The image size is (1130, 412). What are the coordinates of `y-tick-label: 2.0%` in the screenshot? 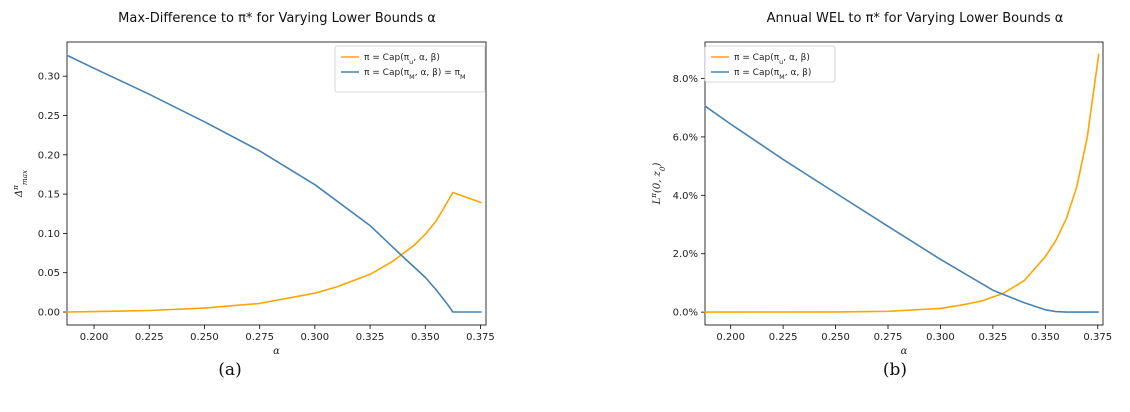 It's located at (685, 254).